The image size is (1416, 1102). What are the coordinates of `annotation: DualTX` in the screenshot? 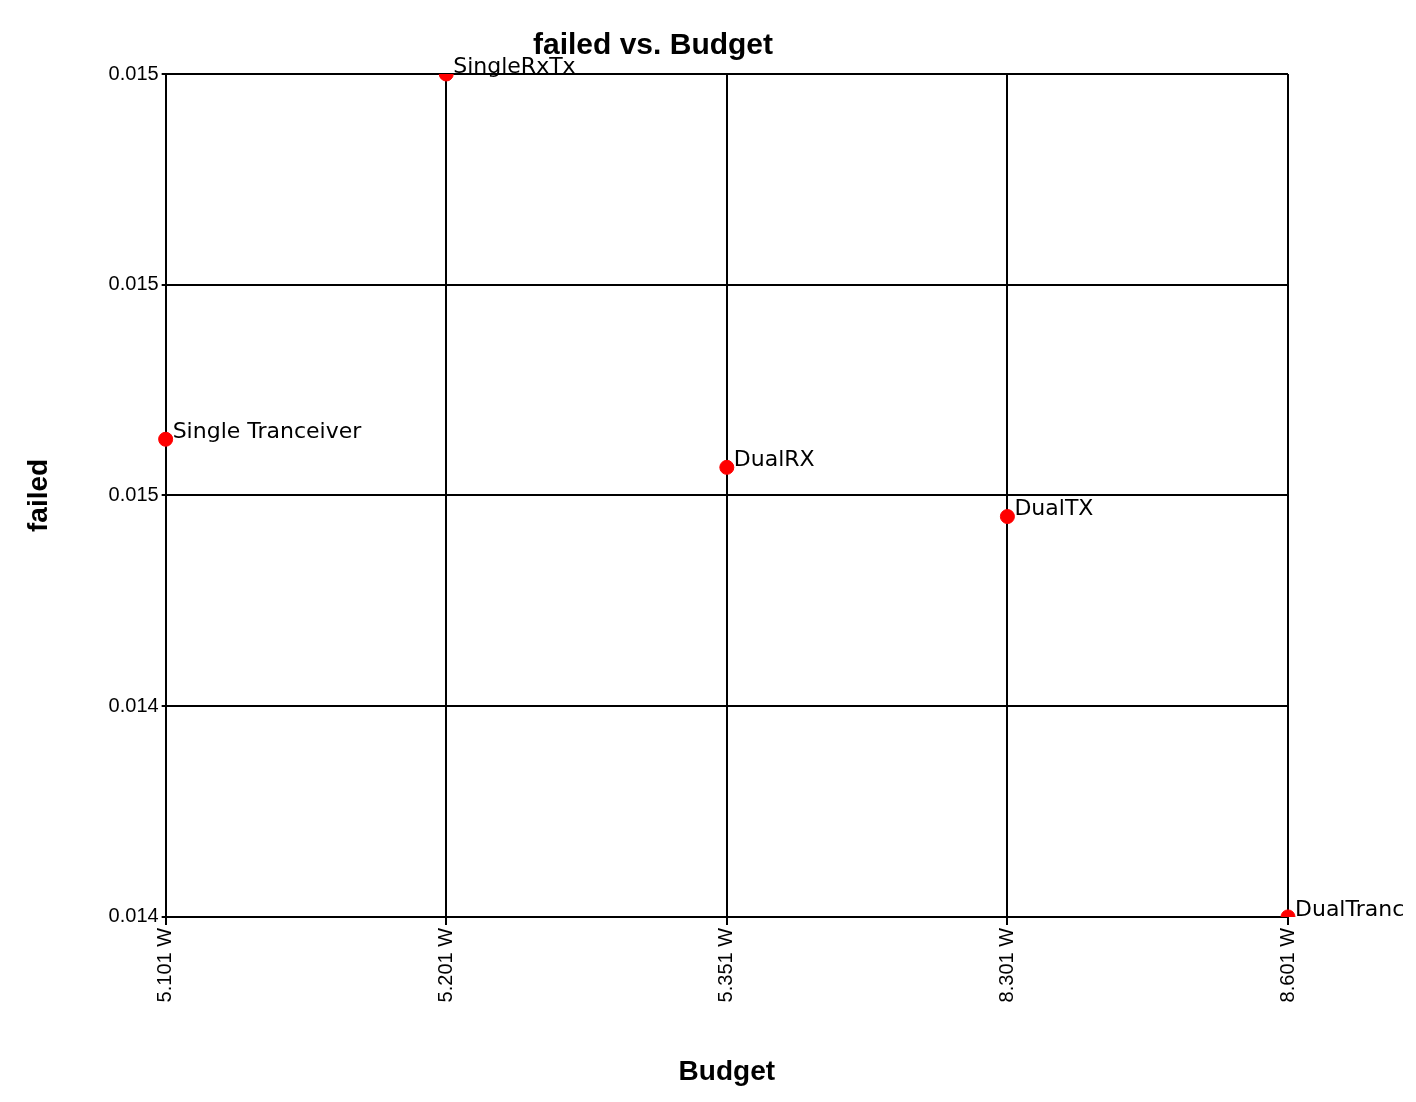 It's located at (1054, 508).